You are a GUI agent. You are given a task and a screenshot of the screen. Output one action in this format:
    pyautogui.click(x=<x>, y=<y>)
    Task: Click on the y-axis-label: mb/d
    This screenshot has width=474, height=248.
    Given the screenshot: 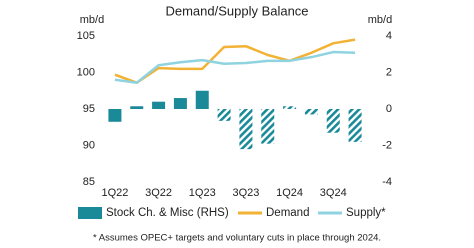 What is the action you would take?
    pyautogui.click(x=92, y=20)
    